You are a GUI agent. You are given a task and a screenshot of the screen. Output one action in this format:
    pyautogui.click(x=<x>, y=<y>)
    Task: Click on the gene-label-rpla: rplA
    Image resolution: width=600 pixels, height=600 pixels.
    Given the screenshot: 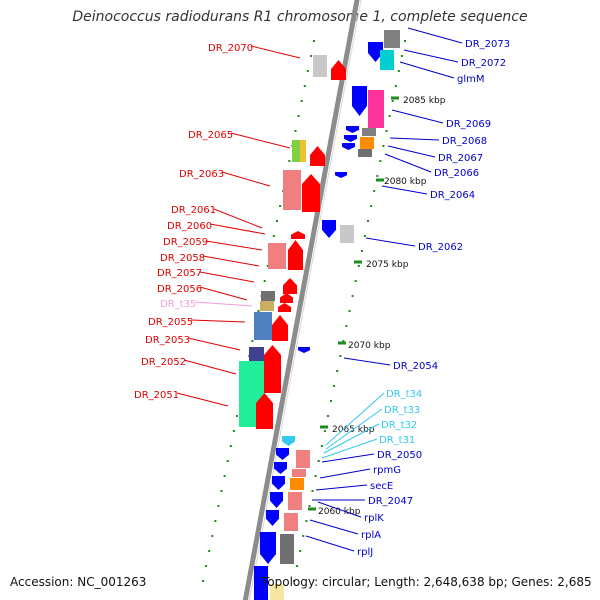 What is the action you would take?
    pyautogui.click(x=371, y=535)
    